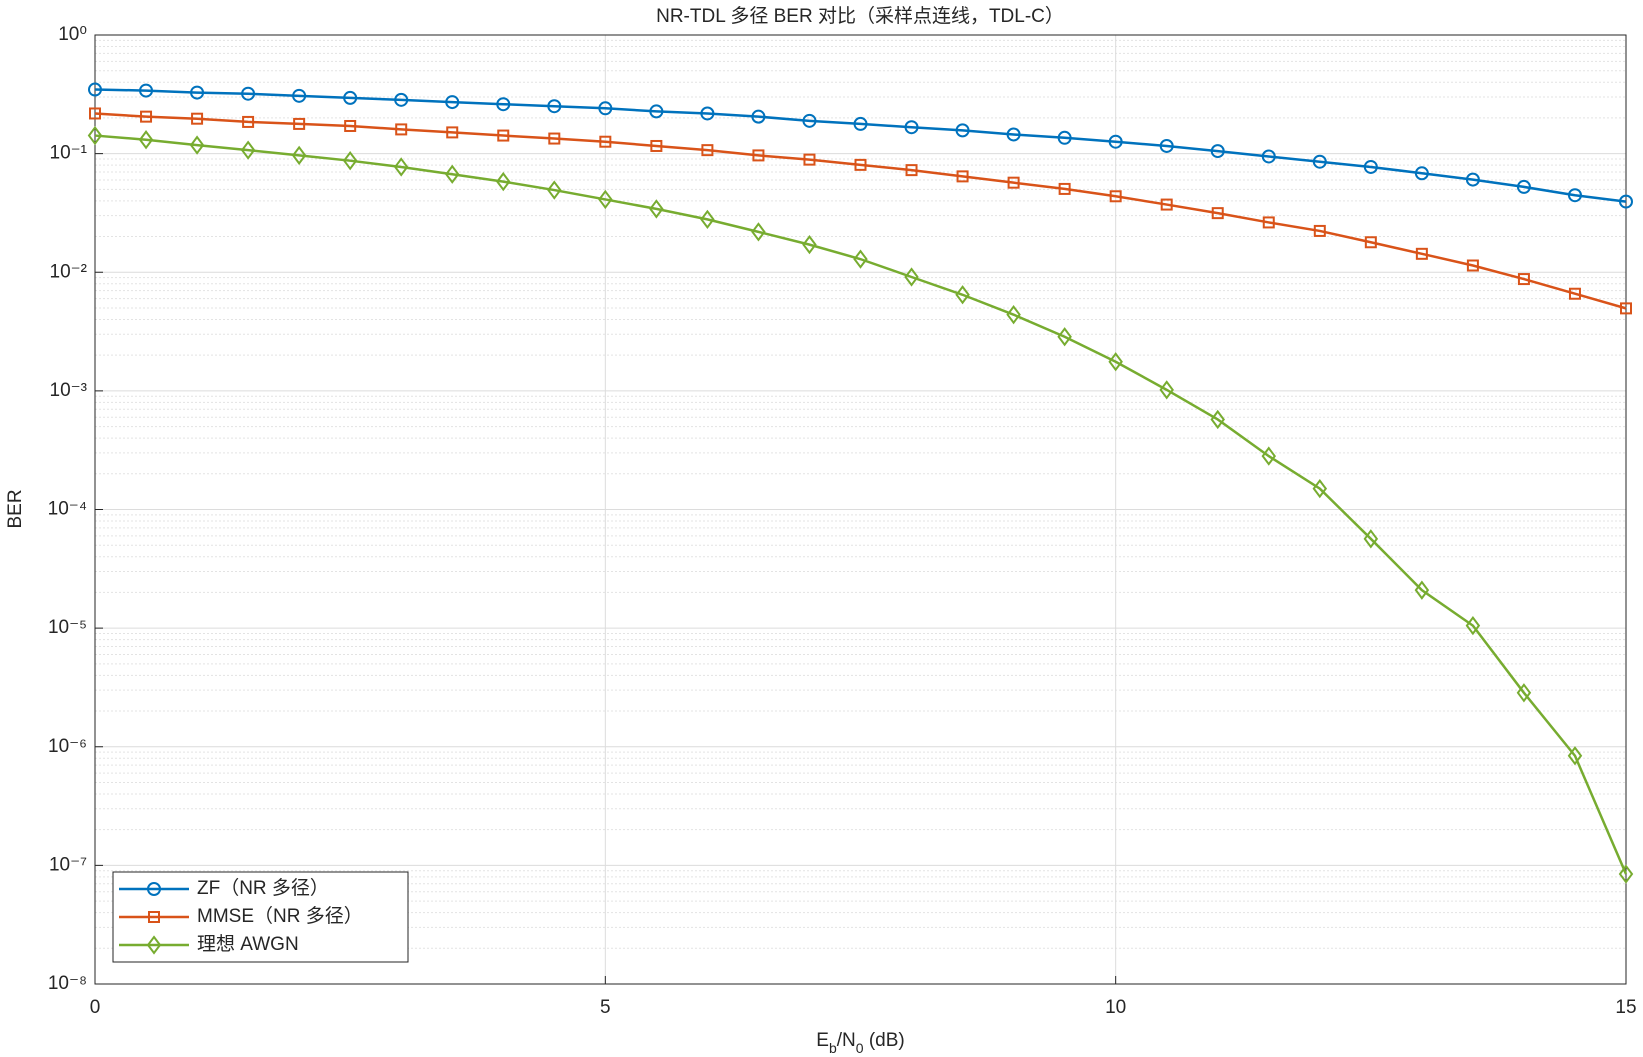 Image resolution: width=1643 pixels, height=1057 pixels. Describe the element at coordinates (860, 1048) in the screenshot. I see `x-axis-label-part: 0` at that location.